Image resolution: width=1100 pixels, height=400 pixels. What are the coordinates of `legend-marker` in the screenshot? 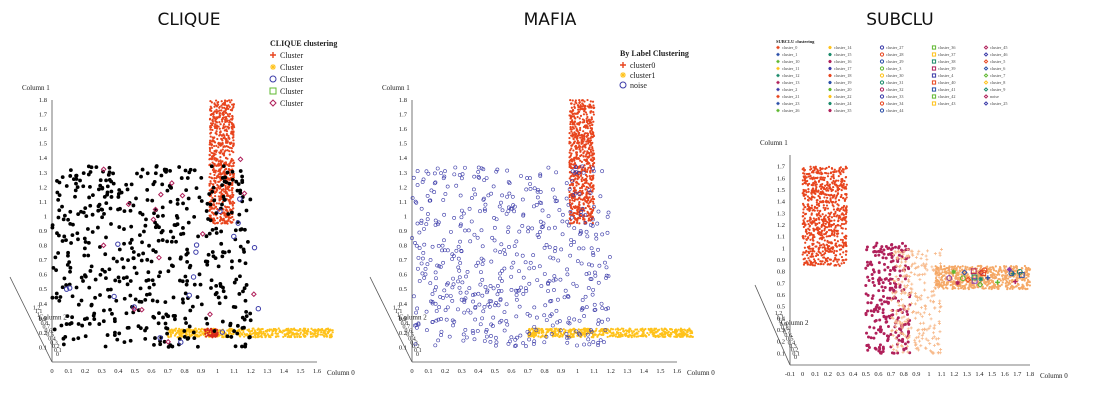 It's located at (623, 85).